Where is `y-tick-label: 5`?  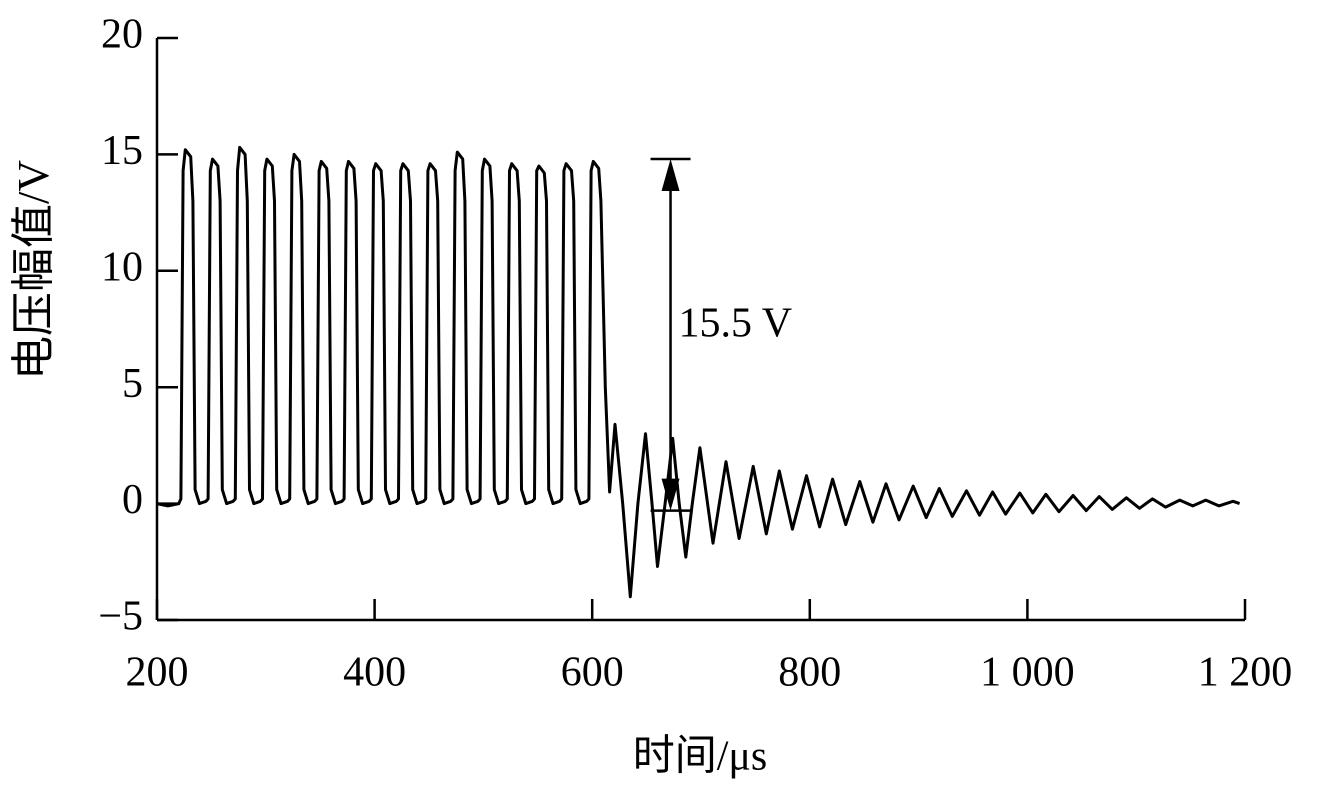
y-tick-label: 5 is located at coordinates (132, 384).